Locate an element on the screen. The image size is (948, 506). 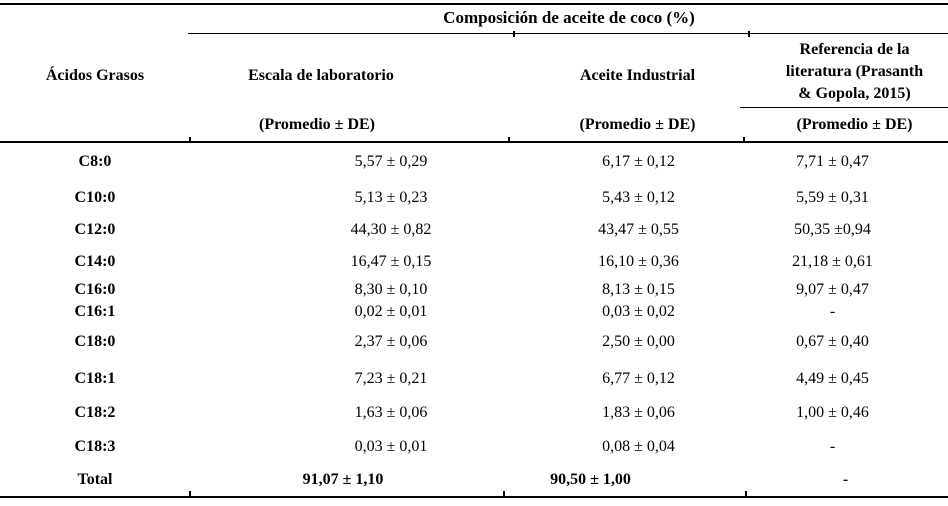
table-row-c16-0: C16:0 8,30 ± 0,10 8,13 ± 0,15 9,07 ± 0,47 is located at coordinates (474, 289).